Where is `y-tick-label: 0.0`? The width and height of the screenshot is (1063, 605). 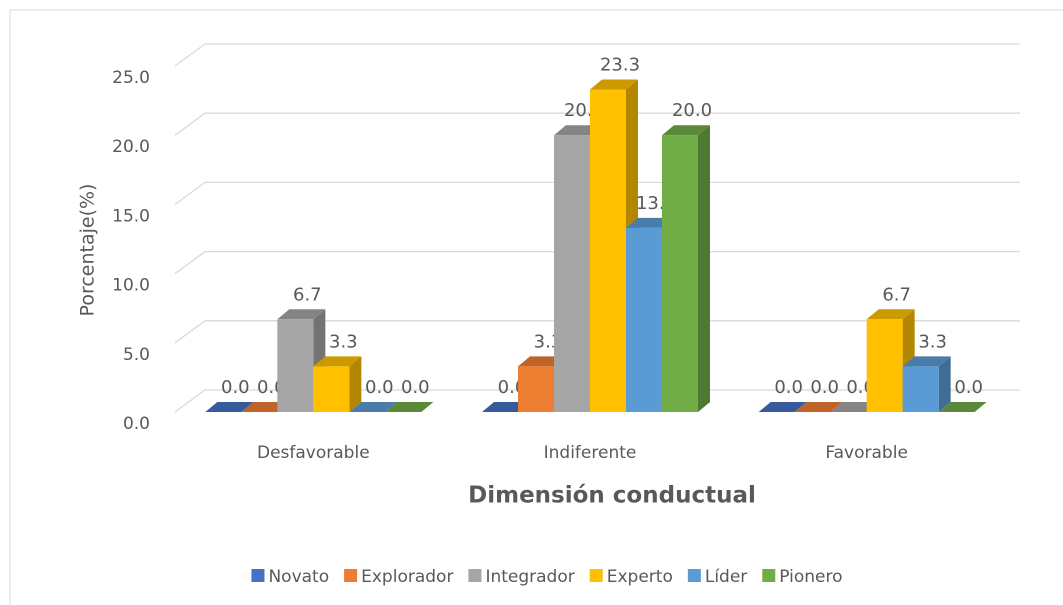 y-tick-label: 0.0 is located at coordinates (136, 424).